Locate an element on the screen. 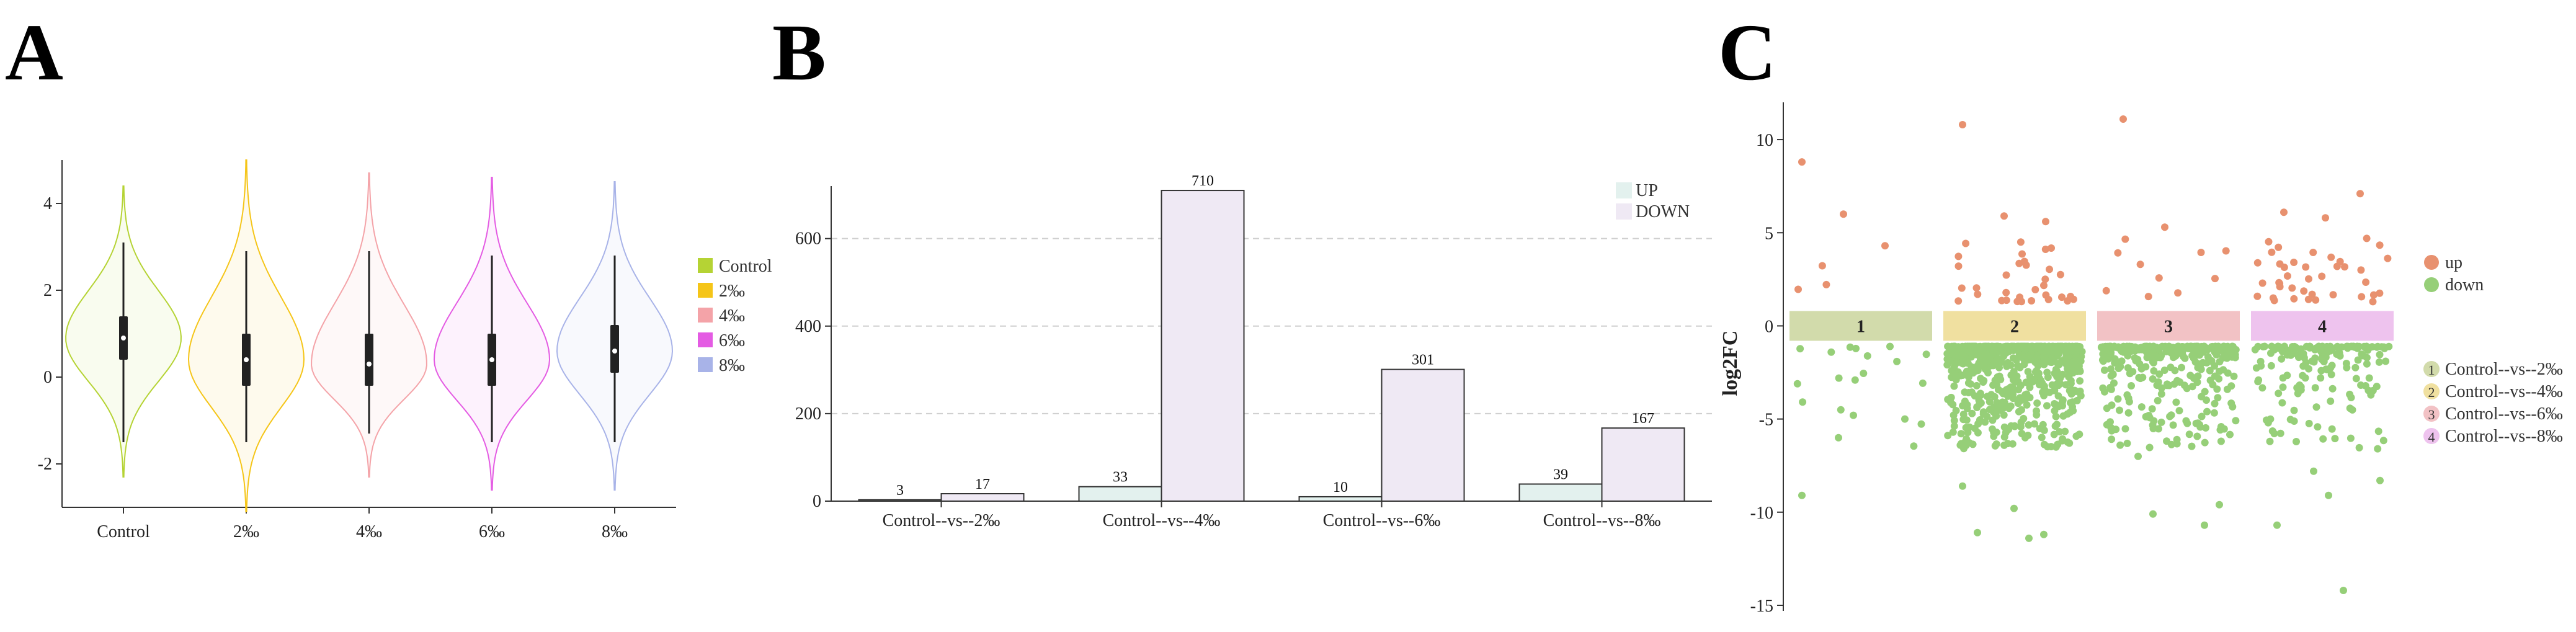 The height and width of the screenshot is (632, 2576). box-iqr is located at coordinates (369, 360).